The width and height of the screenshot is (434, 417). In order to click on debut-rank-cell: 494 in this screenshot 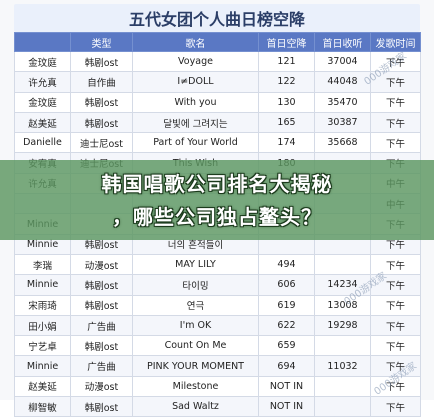, I will do `click(286, 264)`.